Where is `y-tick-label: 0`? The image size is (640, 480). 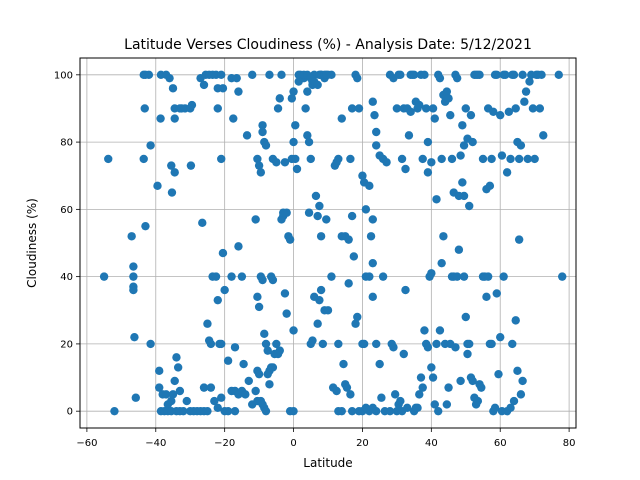
y-tick-label: 0 is located at coordinates (70, 412).